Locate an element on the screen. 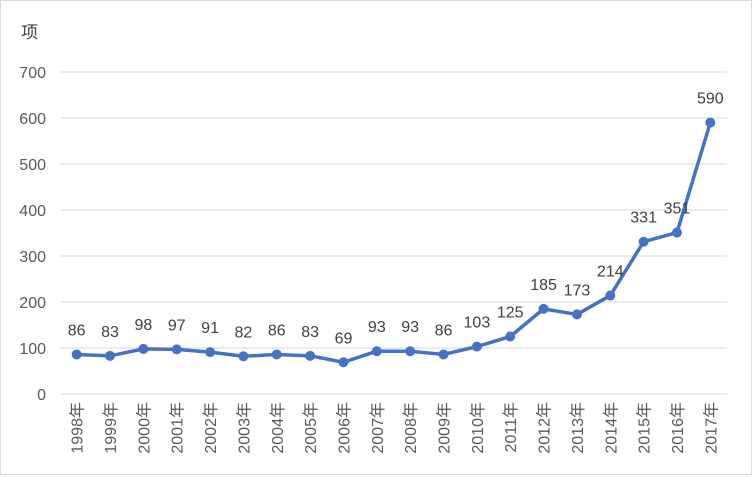 The image size is (752, 479). x-tick-label: 2016年 is located at coordinates (678, 428).